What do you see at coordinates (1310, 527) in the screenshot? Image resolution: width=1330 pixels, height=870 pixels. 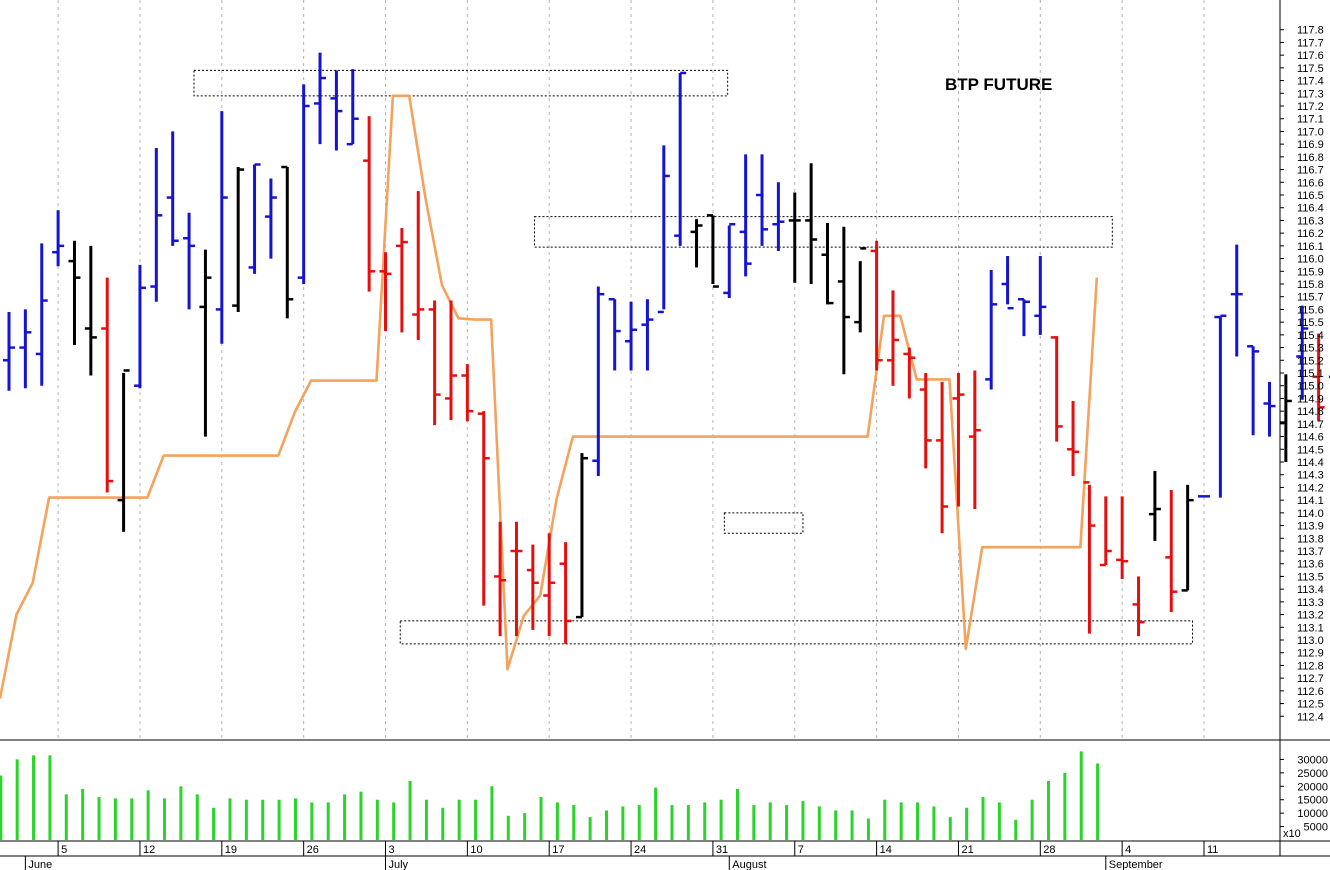 I see `price-tick-label: 113.9` at bounding box center [1310, 527].